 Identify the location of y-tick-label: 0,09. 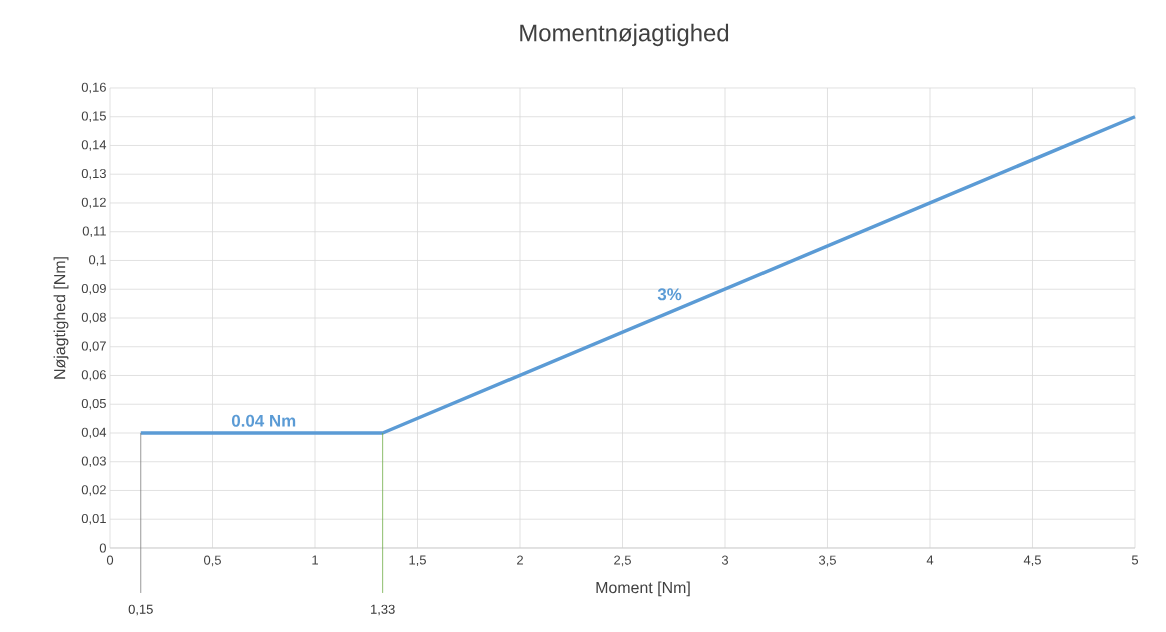
(93, 289).